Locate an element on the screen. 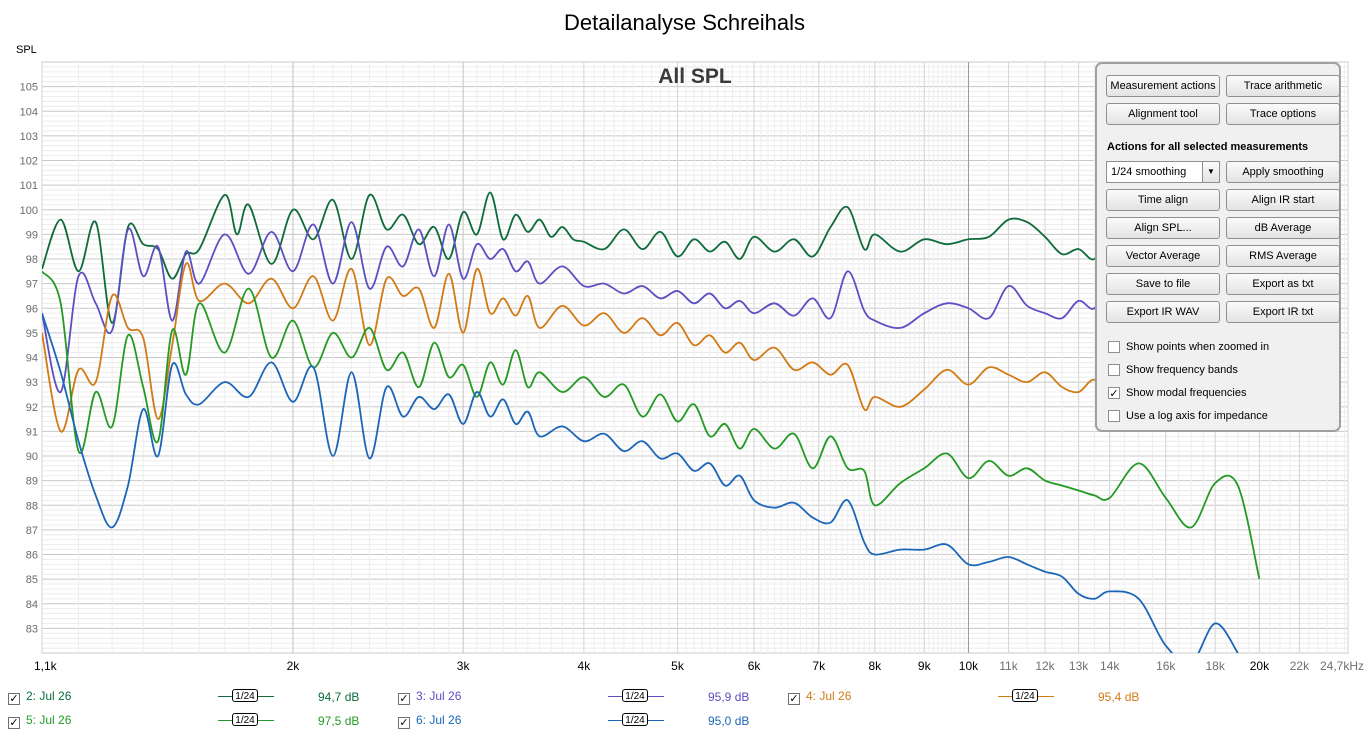  export-ir-txt-button: Export IR txt is located at coordinates (1283, 312).